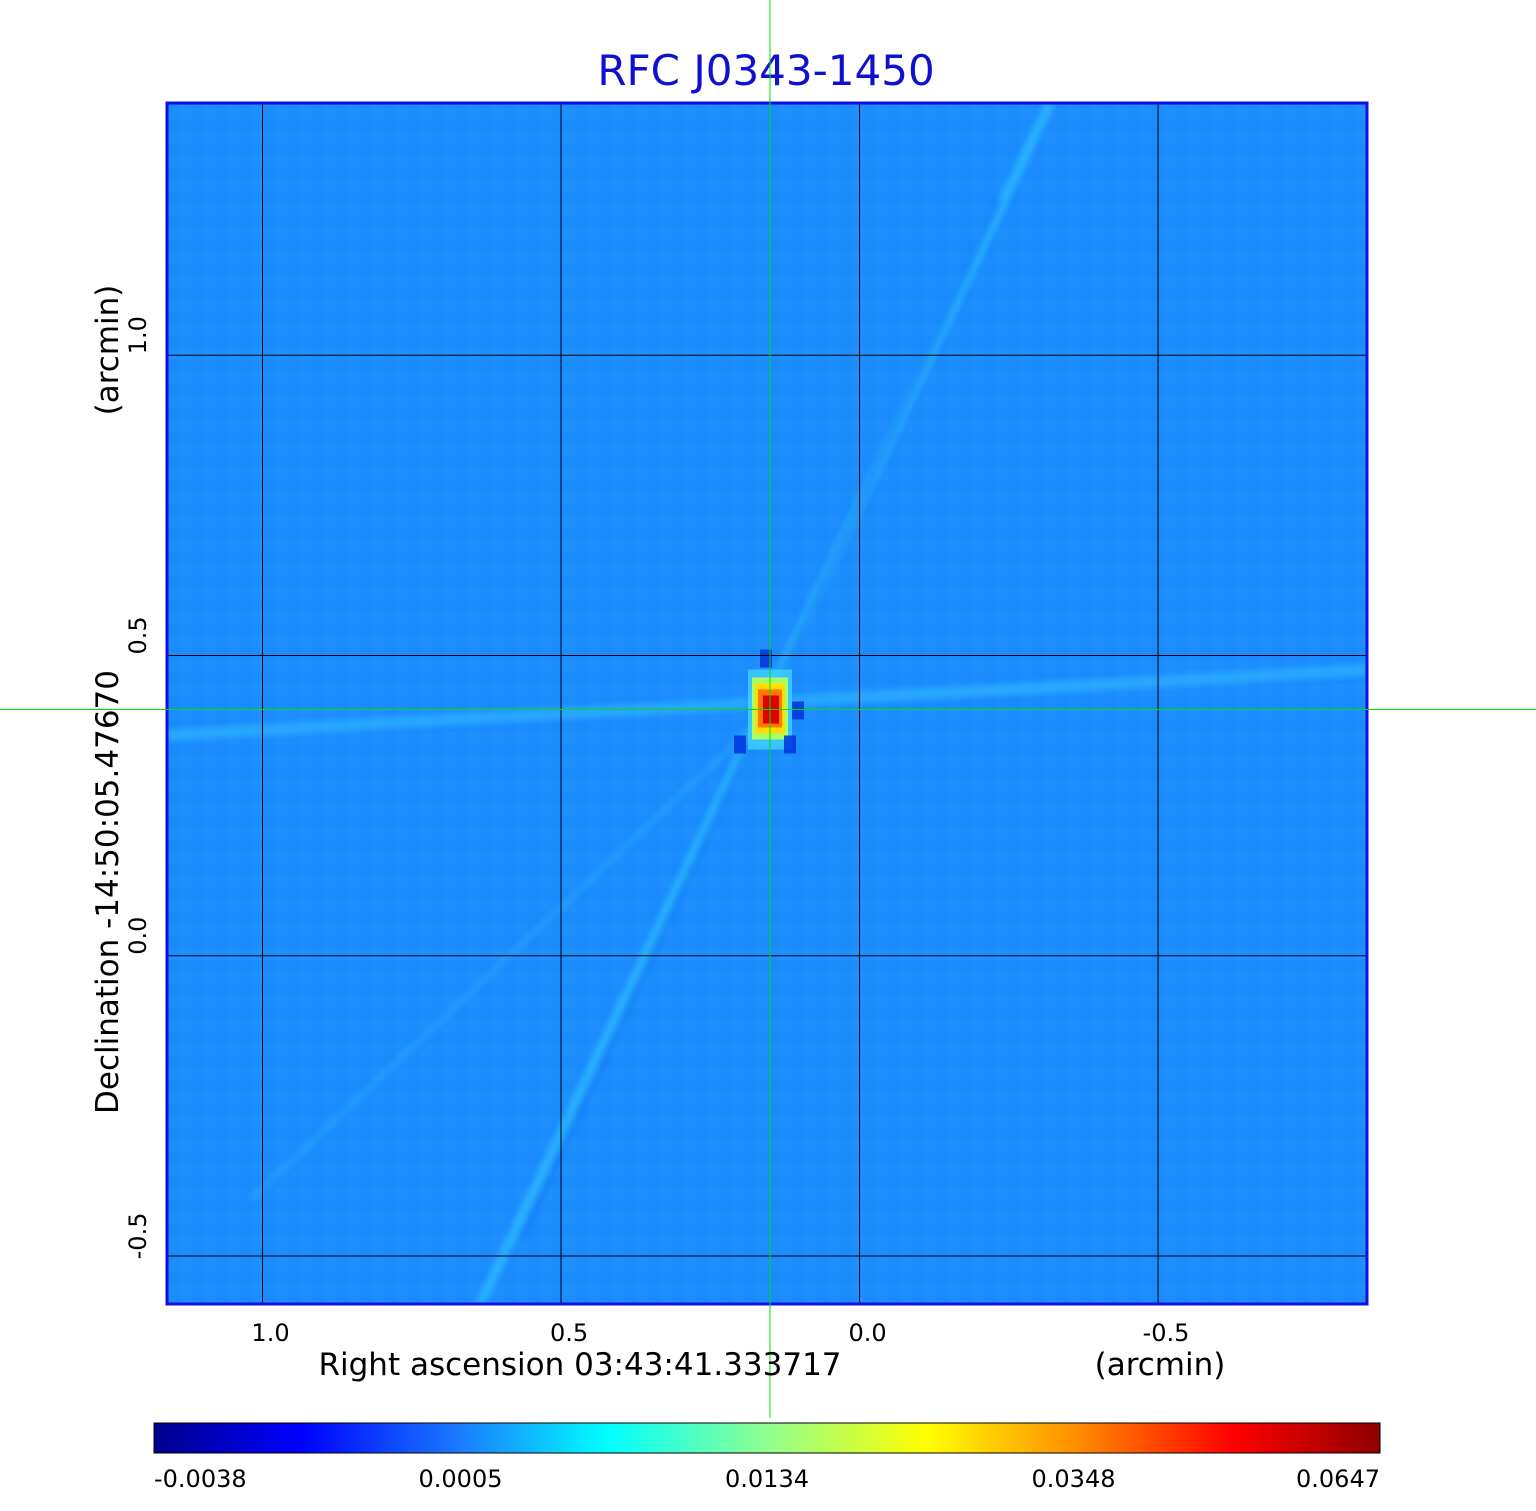  Describe the element at coordinates (108, 892) in the screenshot. I see `y-axis-label: Declination -14:50:05.47670` at that location.